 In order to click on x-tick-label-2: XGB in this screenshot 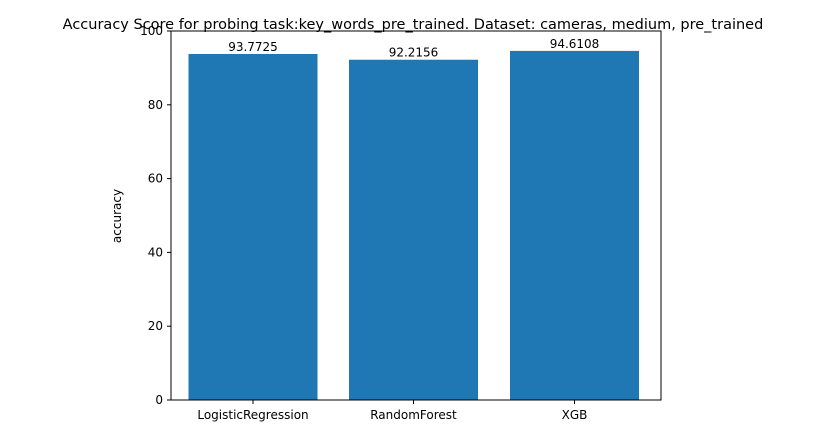, I will do `click(575, 415)`.